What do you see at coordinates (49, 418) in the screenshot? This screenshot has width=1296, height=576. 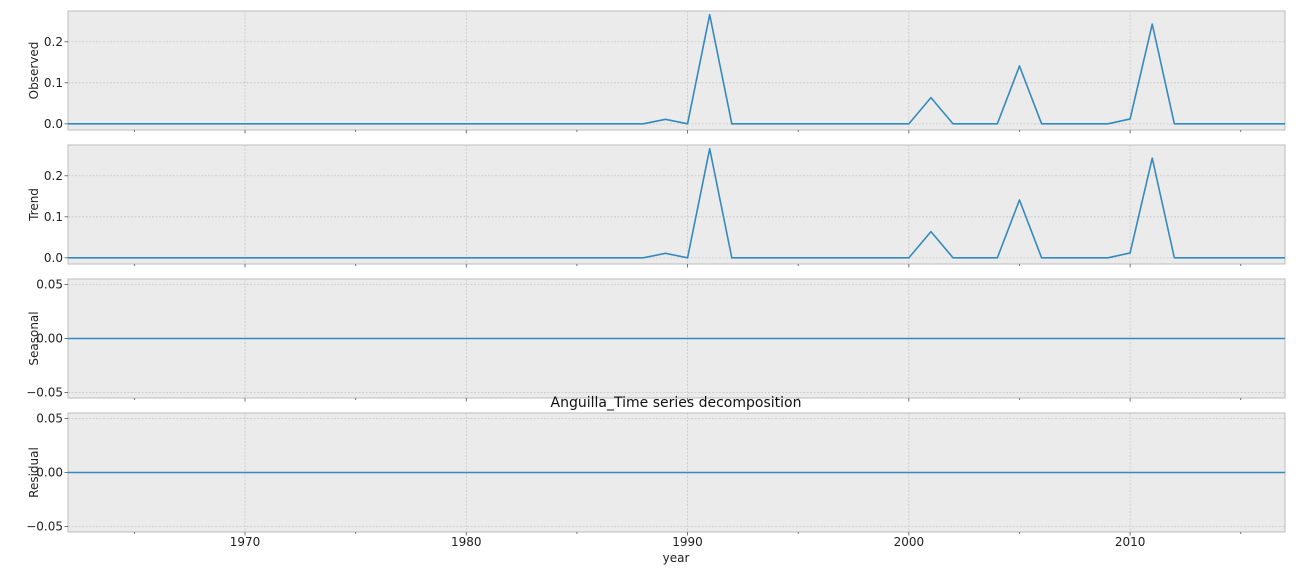 I see `residual-y-tick-label: 0.05` at bounding box center [49, 418].